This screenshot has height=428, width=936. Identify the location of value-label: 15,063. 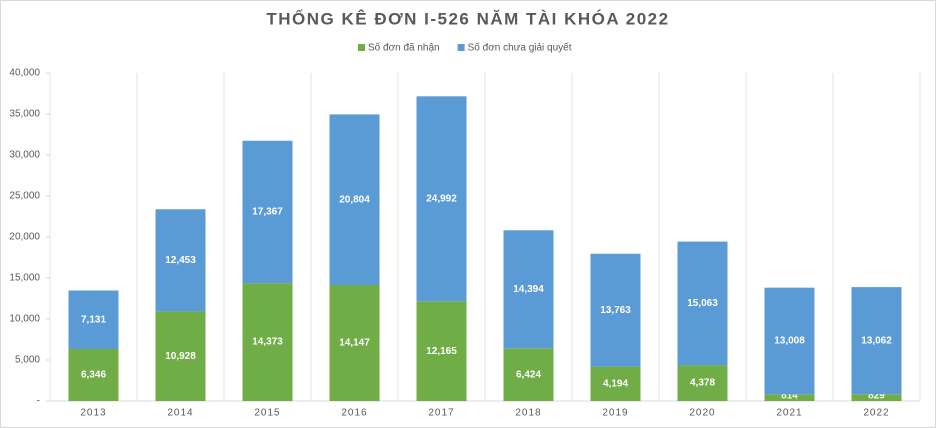
(702, 303).